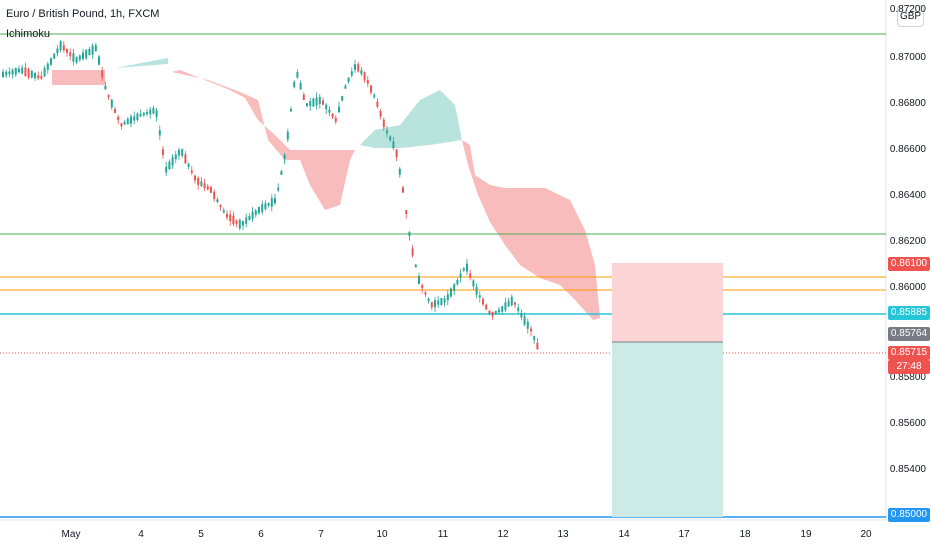  Describe the element at coordinates (907, 57) in the screenshot. I see `price-tick: 0.87000` at that location.